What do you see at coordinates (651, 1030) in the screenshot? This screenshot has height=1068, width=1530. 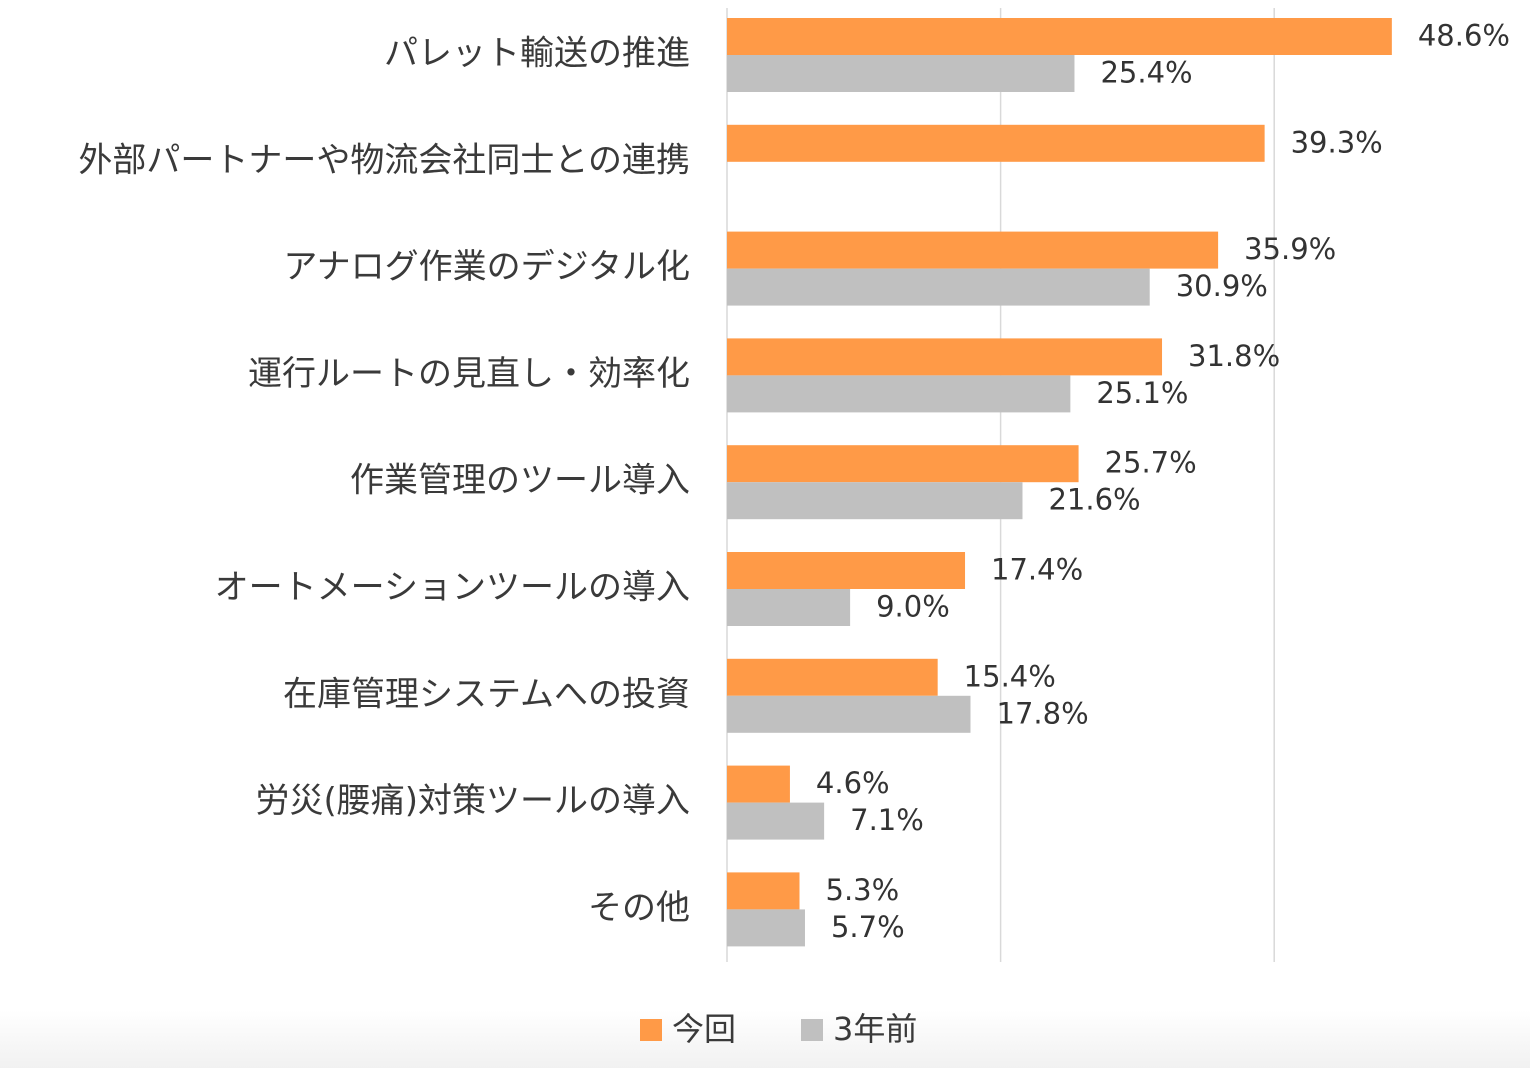 I see `legend-swatch-current` at bounding box center [651, 1030].